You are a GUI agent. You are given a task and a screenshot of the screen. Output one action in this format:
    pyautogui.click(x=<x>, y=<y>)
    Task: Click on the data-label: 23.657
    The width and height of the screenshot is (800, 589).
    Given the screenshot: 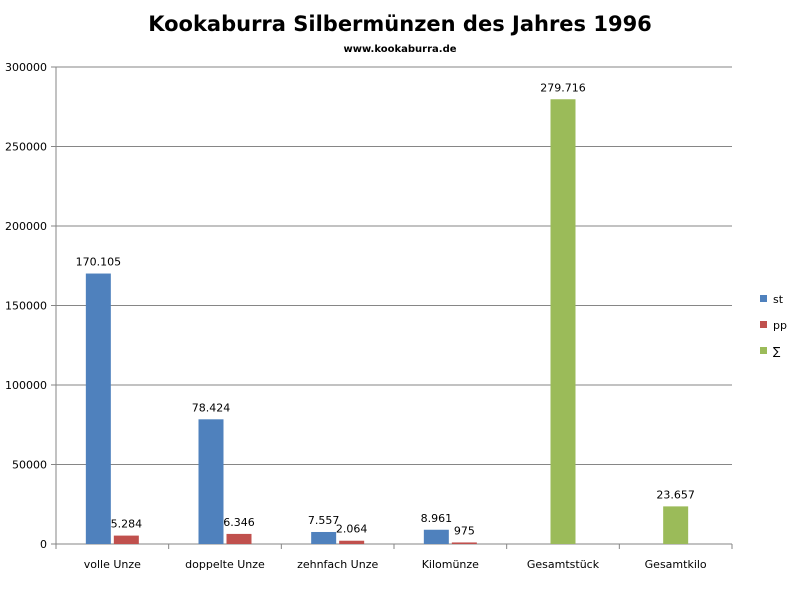 What is the action you would take?
    pyautogui.click(x=675, y=494)
    